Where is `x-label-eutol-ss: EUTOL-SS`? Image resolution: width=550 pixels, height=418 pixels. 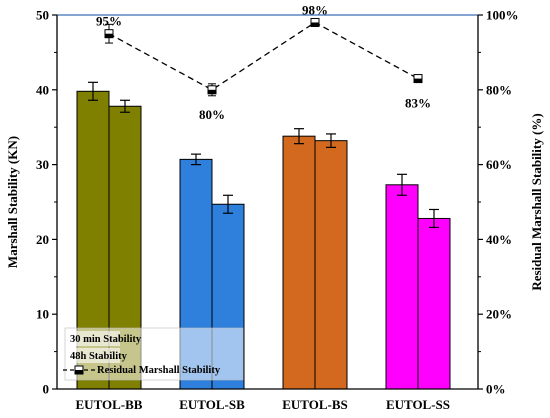 x-label-eutol-ss: EUTOL-SS is located at coordinates (418, 404).